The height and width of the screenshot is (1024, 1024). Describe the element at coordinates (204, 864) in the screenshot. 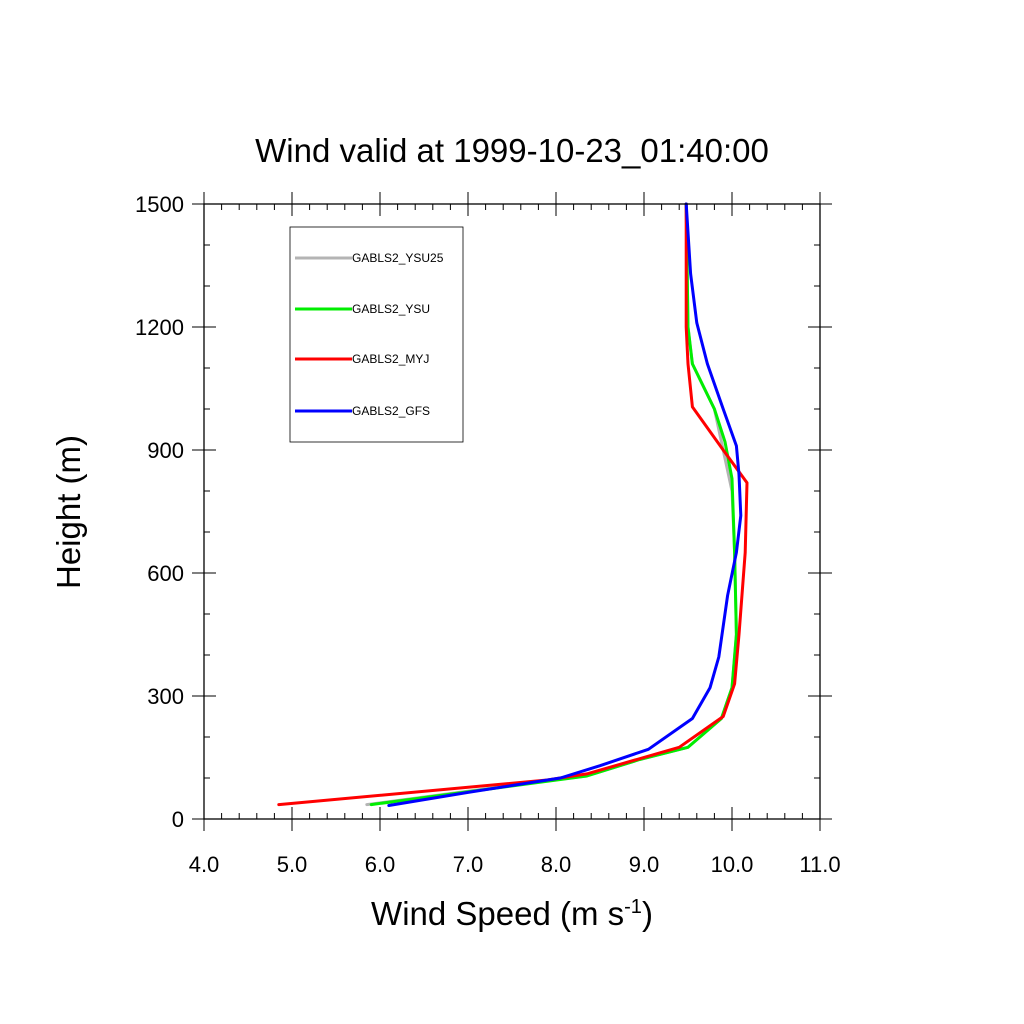

I see `x-tick-label: 4.0` at that location.